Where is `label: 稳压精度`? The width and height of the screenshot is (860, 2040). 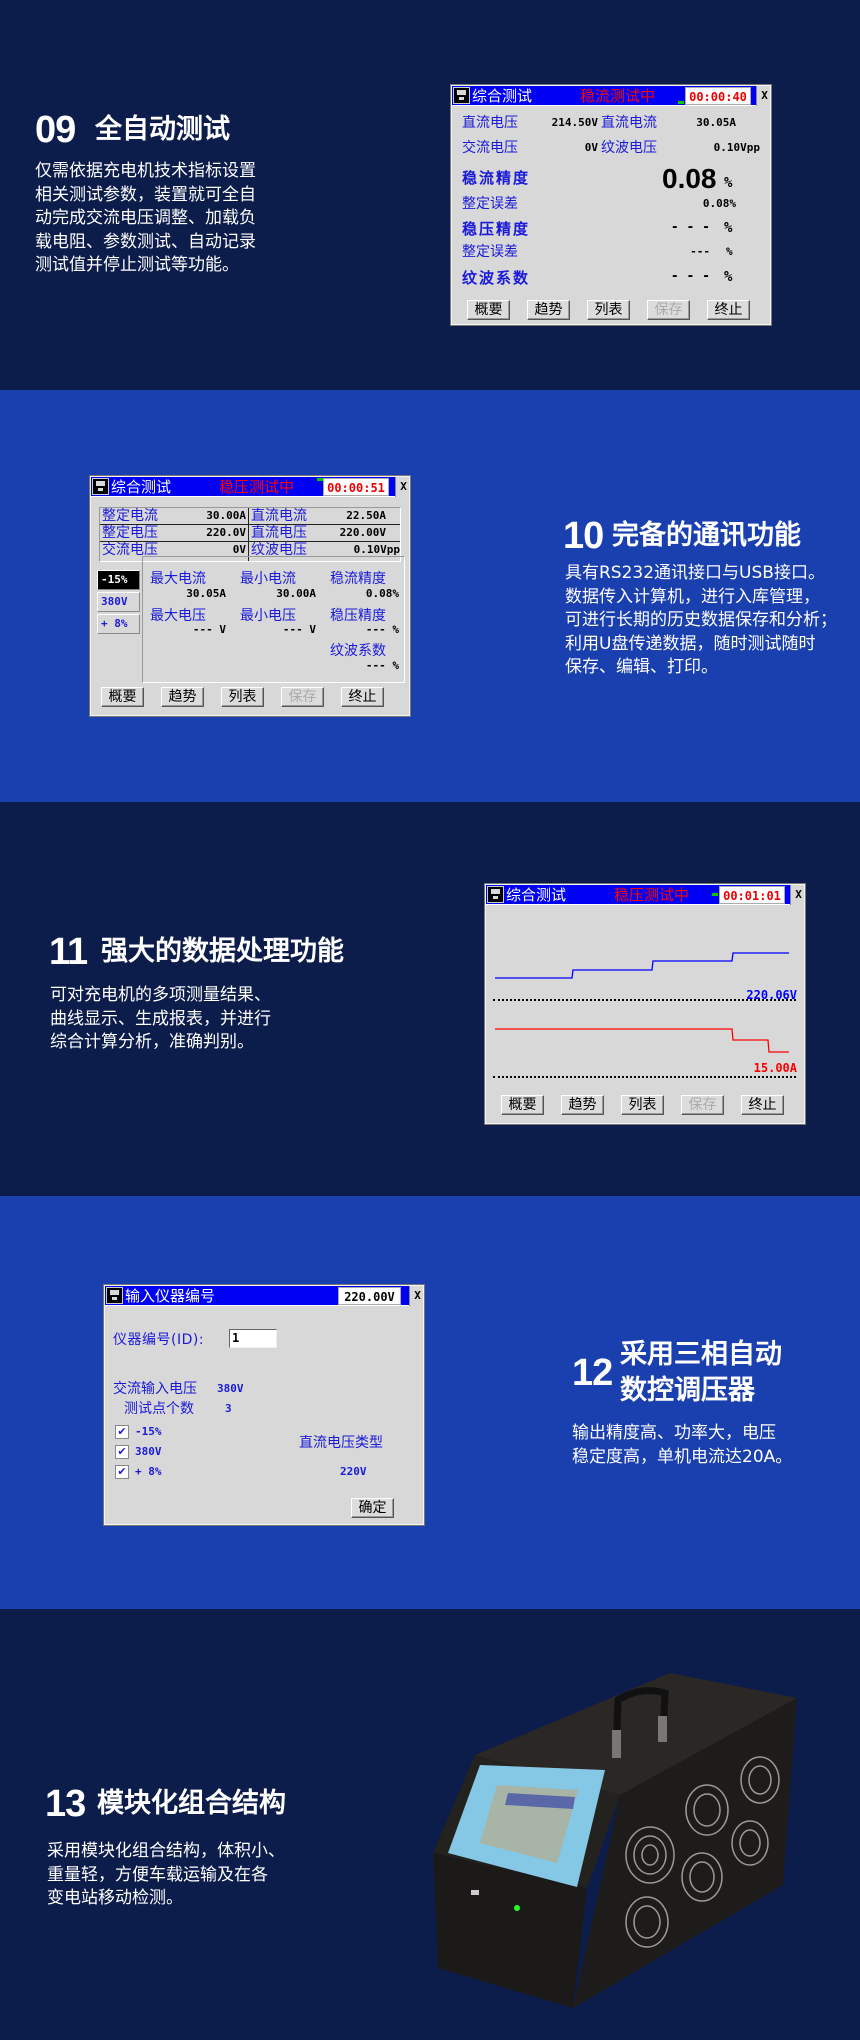
label: 稳压精度 is located at coordinates (358, 616).